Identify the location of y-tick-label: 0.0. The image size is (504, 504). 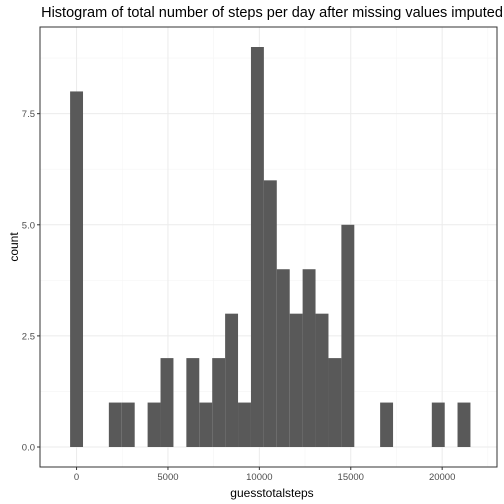
(28, 448).